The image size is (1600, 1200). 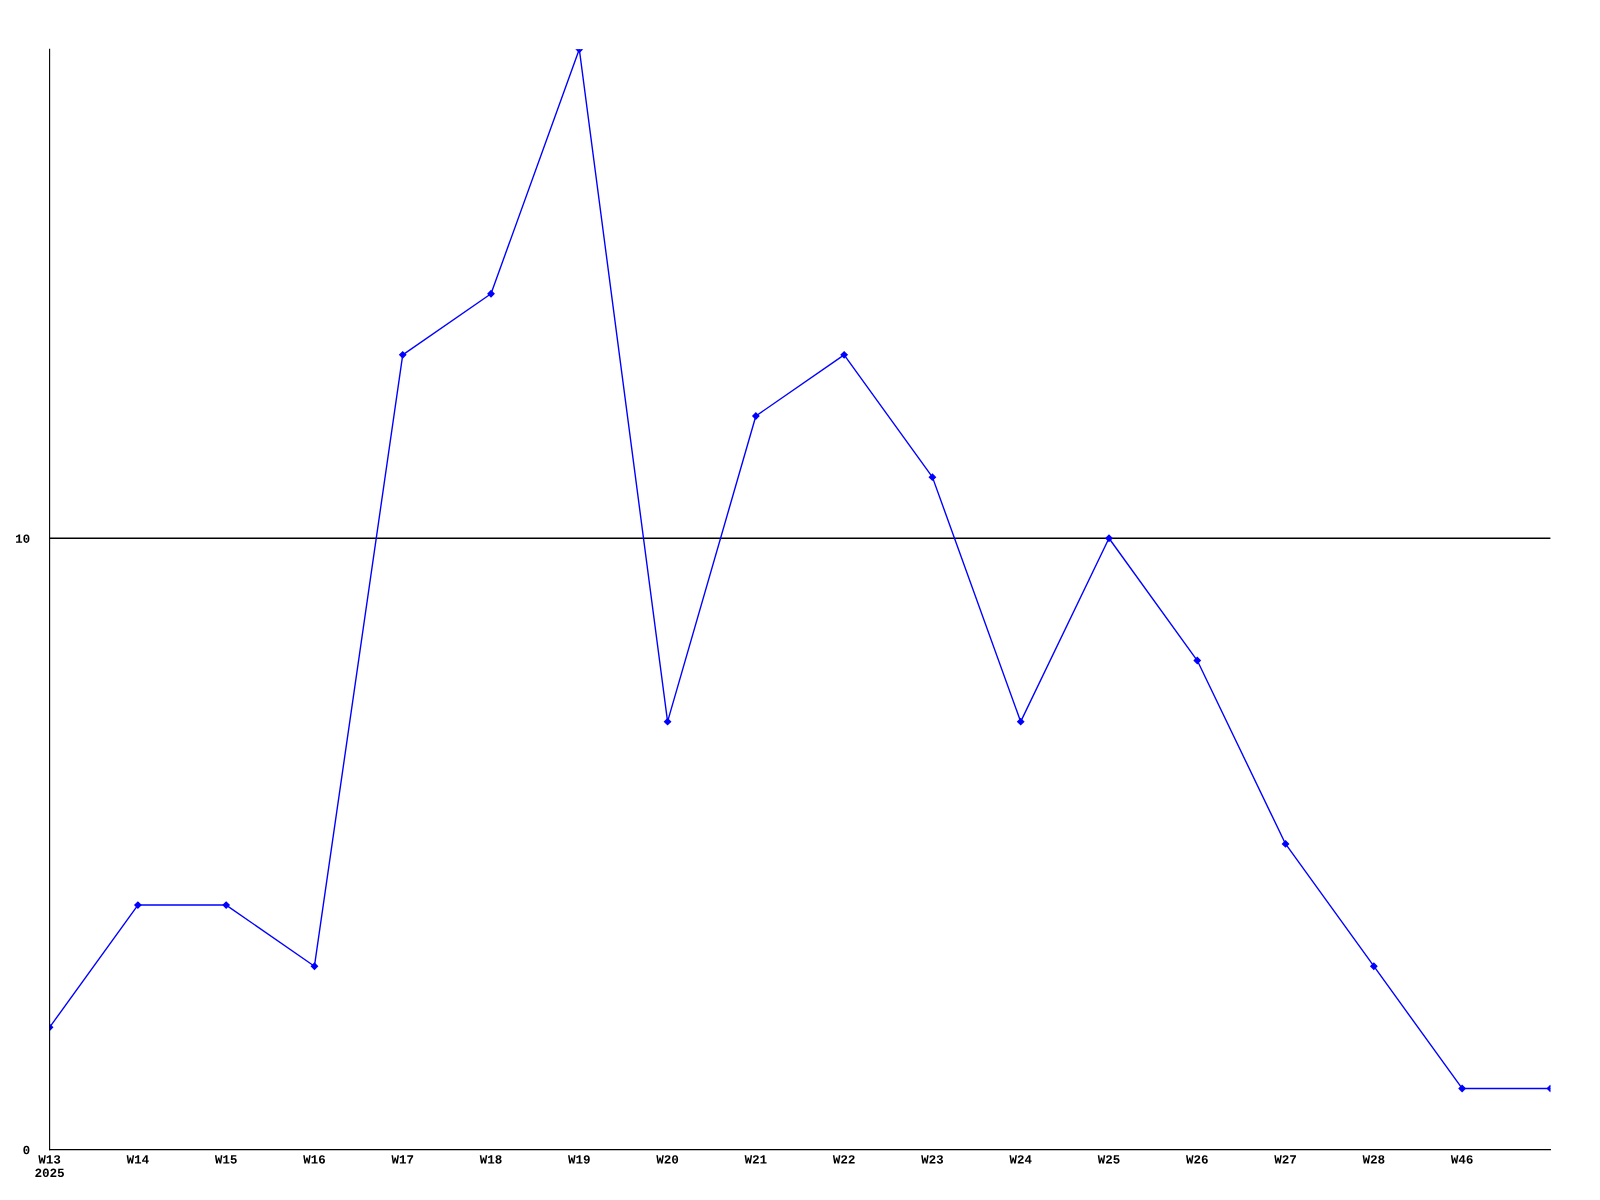 What do you see at coordinates (1108, 1159) in the screenshot?
I see `x-tick-label: W25` at bounding box center [1108, 1159].